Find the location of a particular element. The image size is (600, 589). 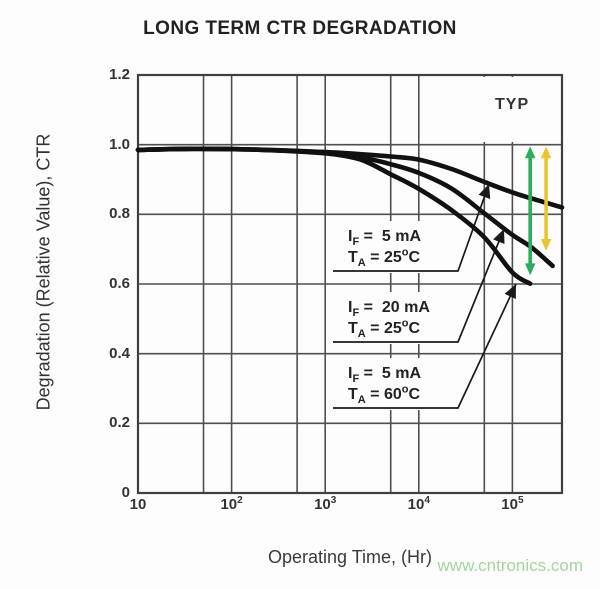

x-tick-label: 10⁴ is located at coordinates (418, 504).